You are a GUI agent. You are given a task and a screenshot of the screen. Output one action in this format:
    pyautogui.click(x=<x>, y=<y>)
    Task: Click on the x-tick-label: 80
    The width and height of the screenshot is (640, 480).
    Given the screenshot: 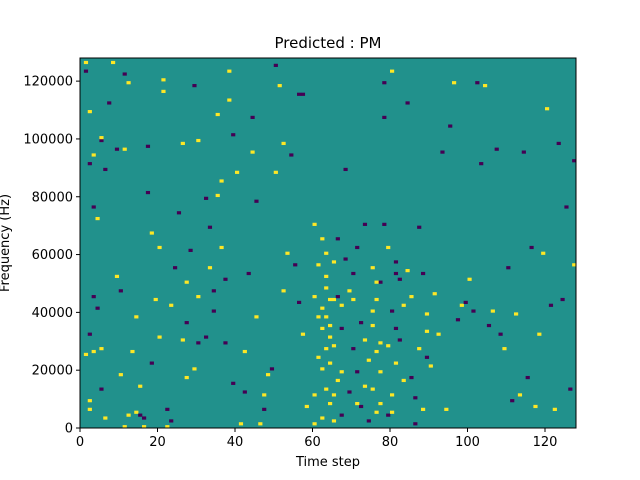 What is the action you would take?
    pyautogui.click(x=390, y=442)
    